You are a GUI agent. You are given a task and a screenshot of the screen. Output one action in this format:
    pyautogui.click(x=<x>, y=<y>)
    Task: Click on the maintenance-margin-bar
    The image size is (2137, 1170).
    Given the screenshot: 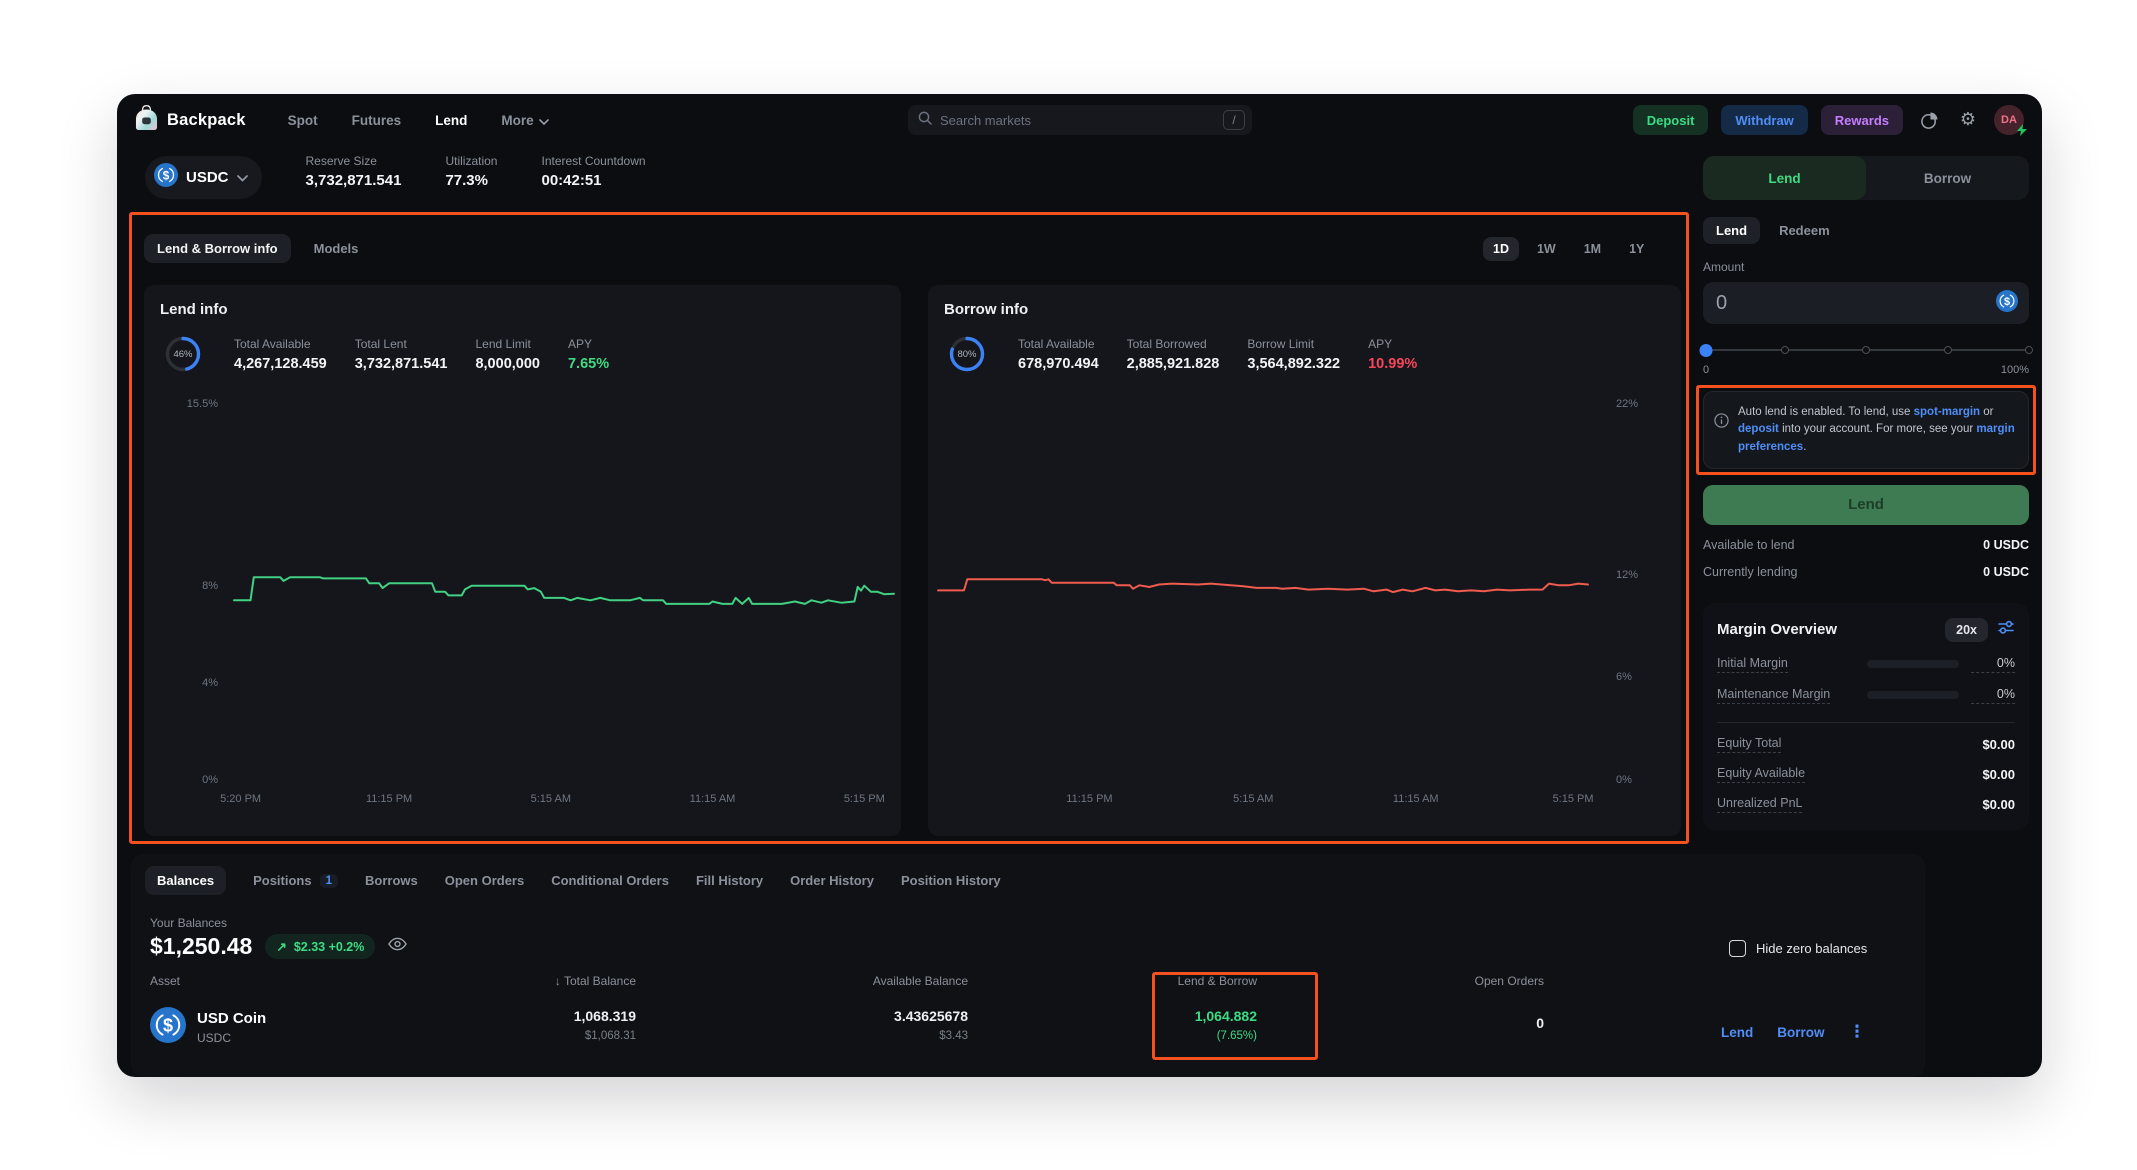 What is the action you would take?
    pyautogui.click(x=1913, y=695)
    